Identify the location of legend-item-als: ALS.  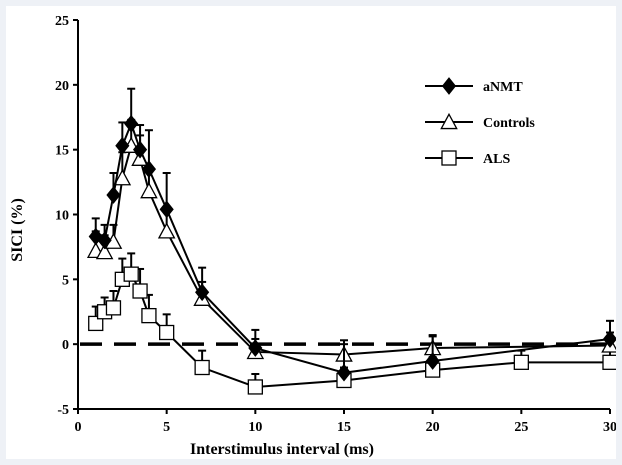
(467, 158).